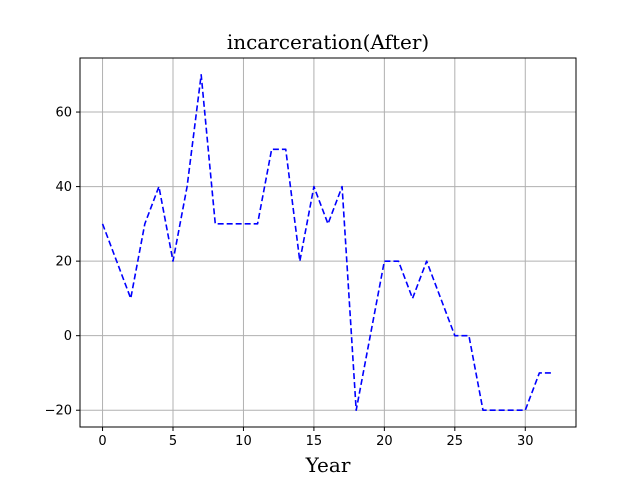 This screenshot has height=480, width=640. I want to click on y-tick-label: 40, so click(63, 187).